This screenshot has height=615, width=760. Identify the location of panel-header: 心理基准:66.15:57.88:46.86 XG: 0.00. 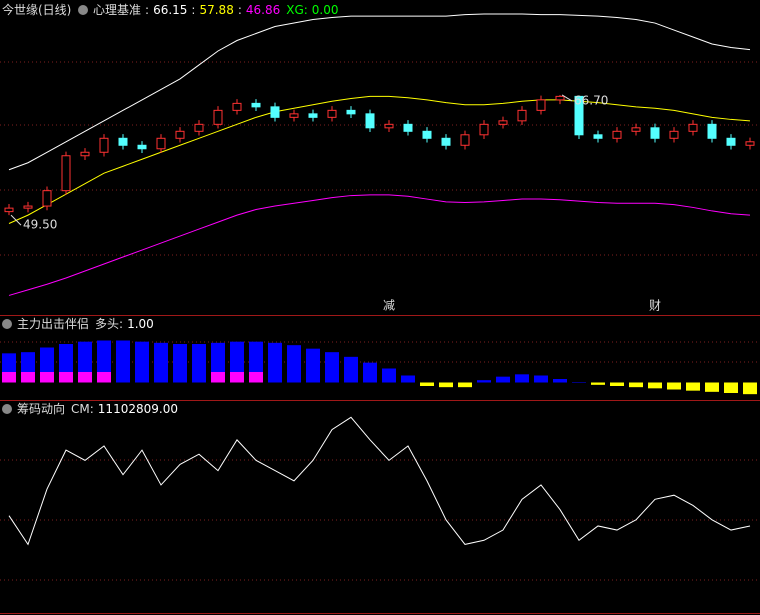
(216, 10).